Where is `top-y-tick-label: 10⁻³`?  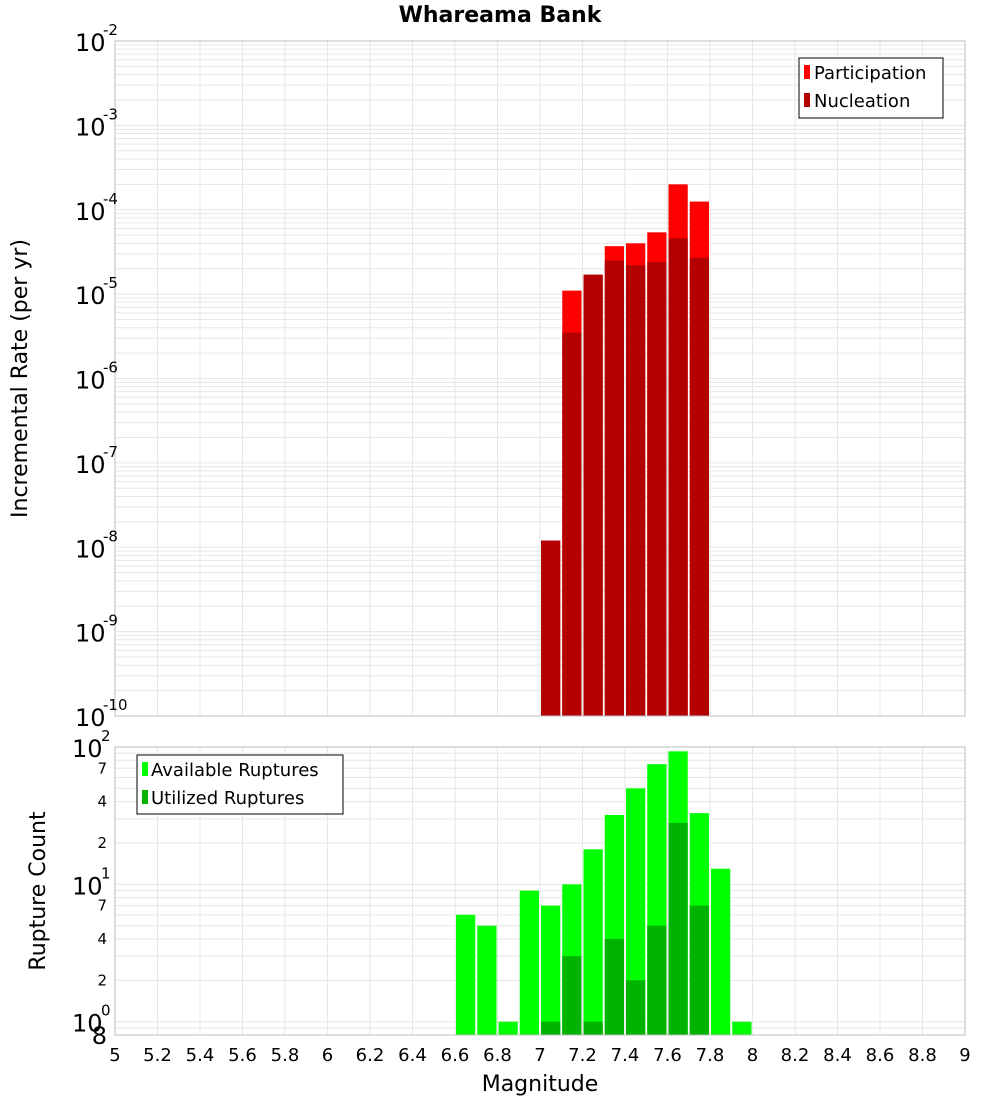
top-y-tick-label: 10⁻³ is located at coordinates (96, 123).